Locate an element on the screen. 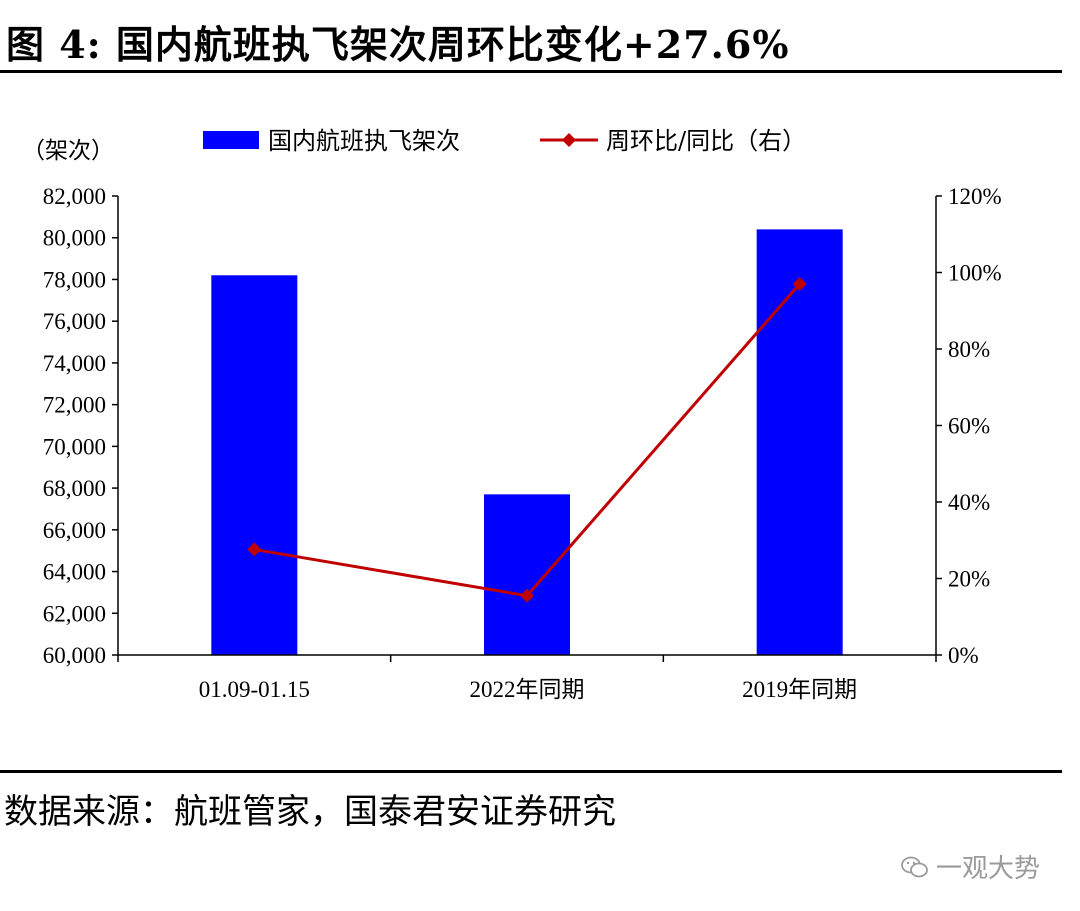 Image resolution: width=1080 pixels, height=911 pixels. x-tick-label-1: 2022年同期 is located at coordinates (527, 689).